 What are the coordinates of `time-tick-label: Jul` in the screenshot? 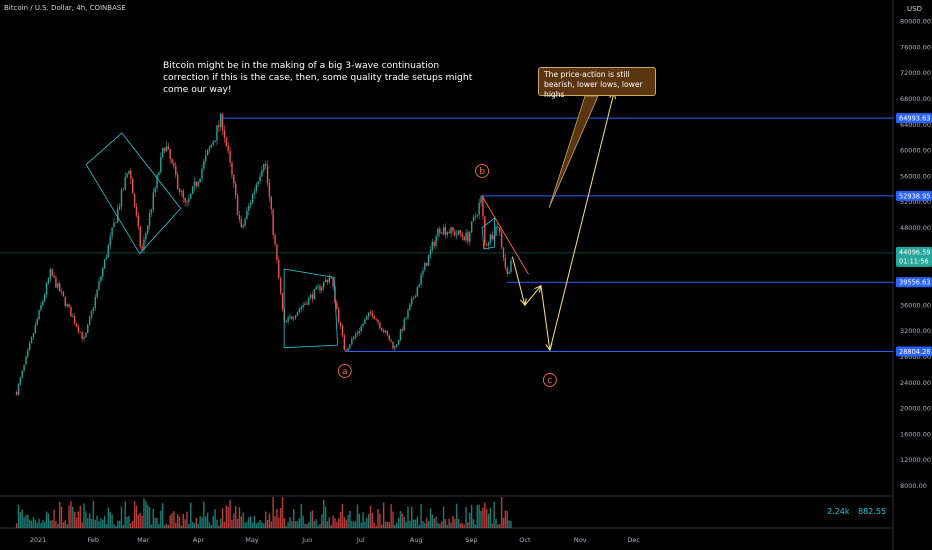 It's located at (360, 540).